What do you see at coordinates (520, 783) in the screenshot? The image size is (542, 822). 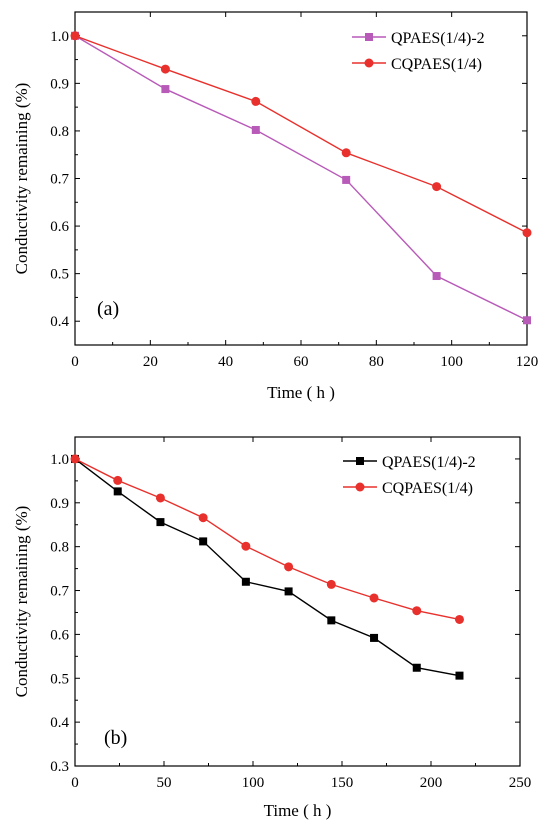 I see `x-tick-label: 250` at bounding box center [520, 783].